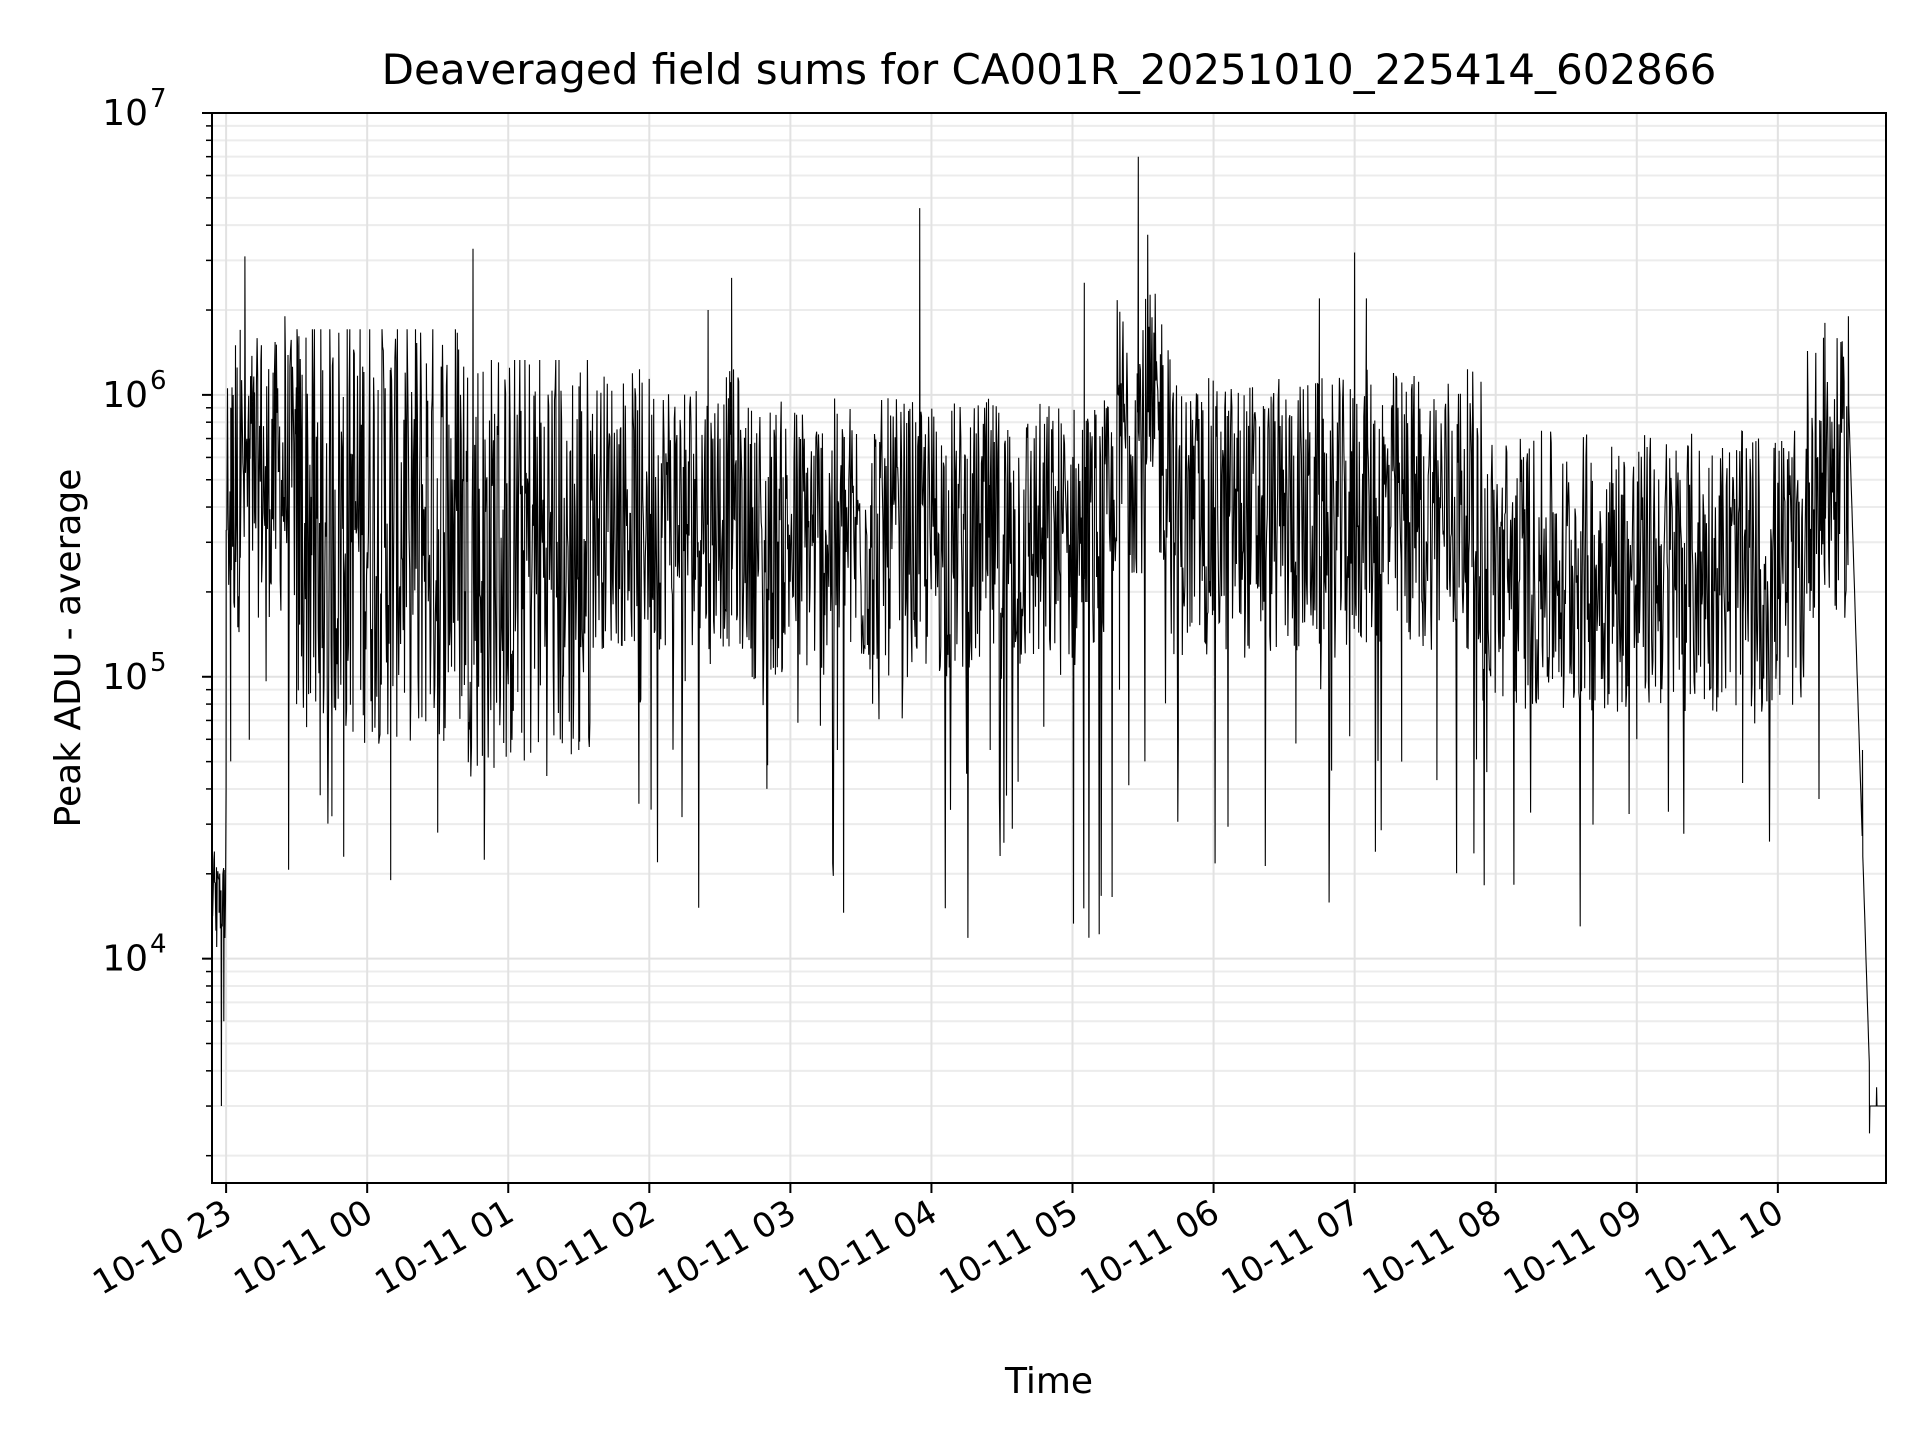  I want to click on y-axis-label: Peak ADU - average, so click(68, 648).